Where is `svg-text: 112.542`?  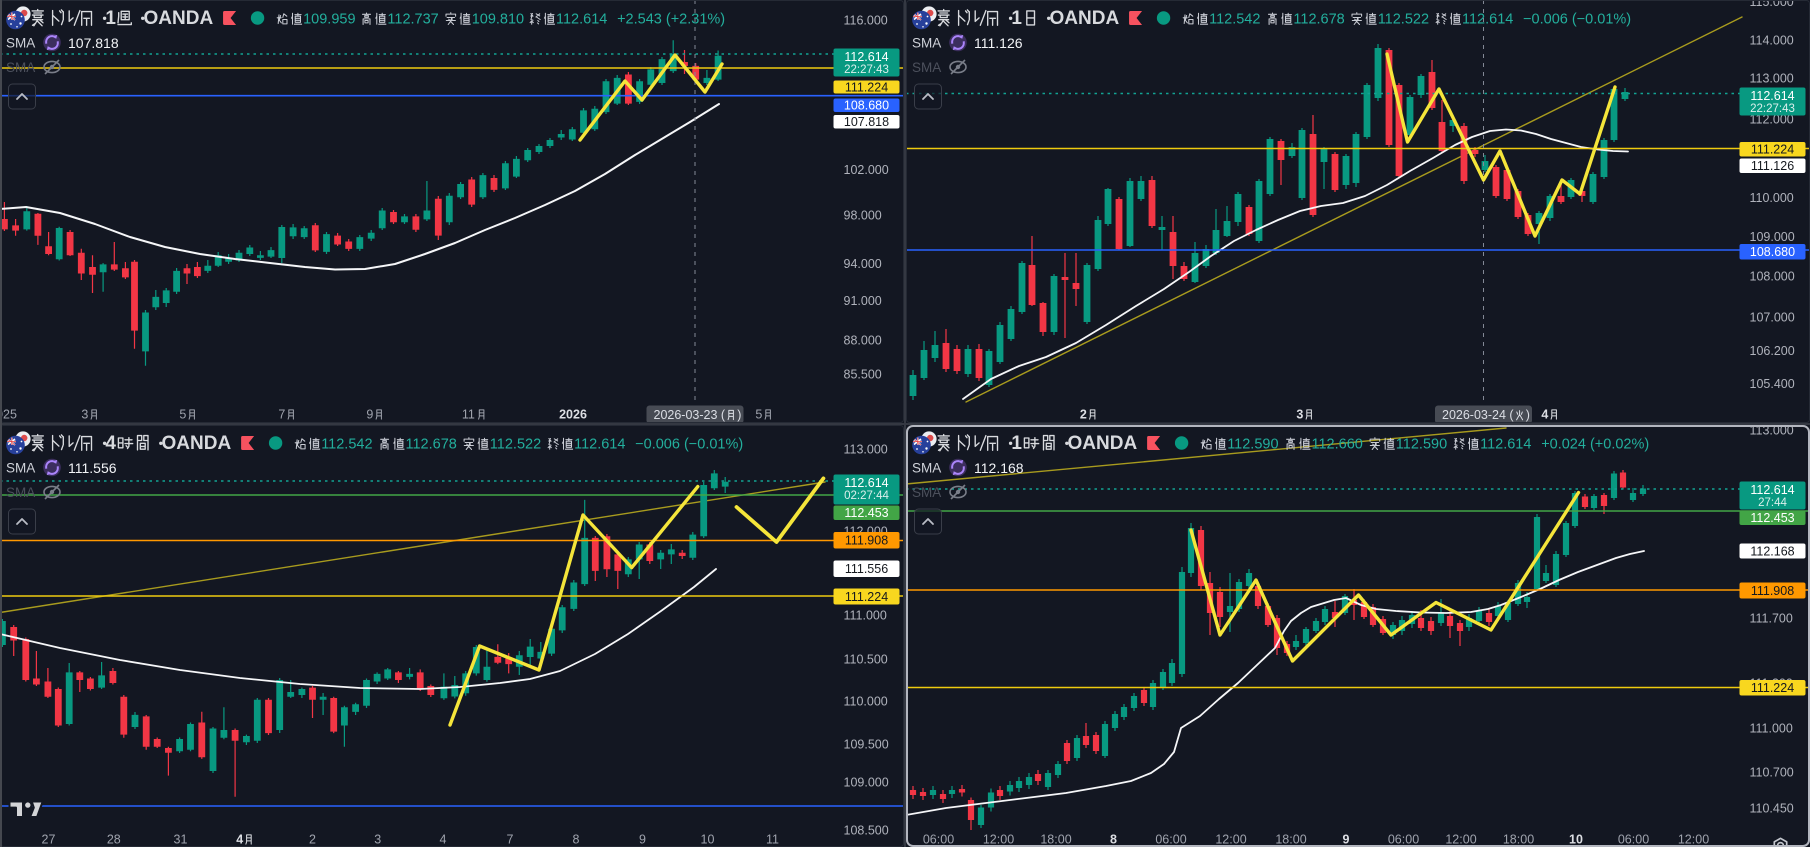 svg-text: 112.542 is located at coordinates (1234, 20).